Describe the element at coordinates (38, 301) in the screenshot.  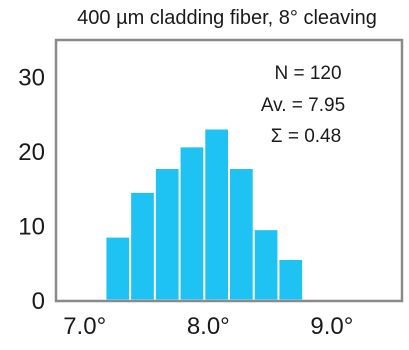
I see `y-tick-label: 0` at that location.